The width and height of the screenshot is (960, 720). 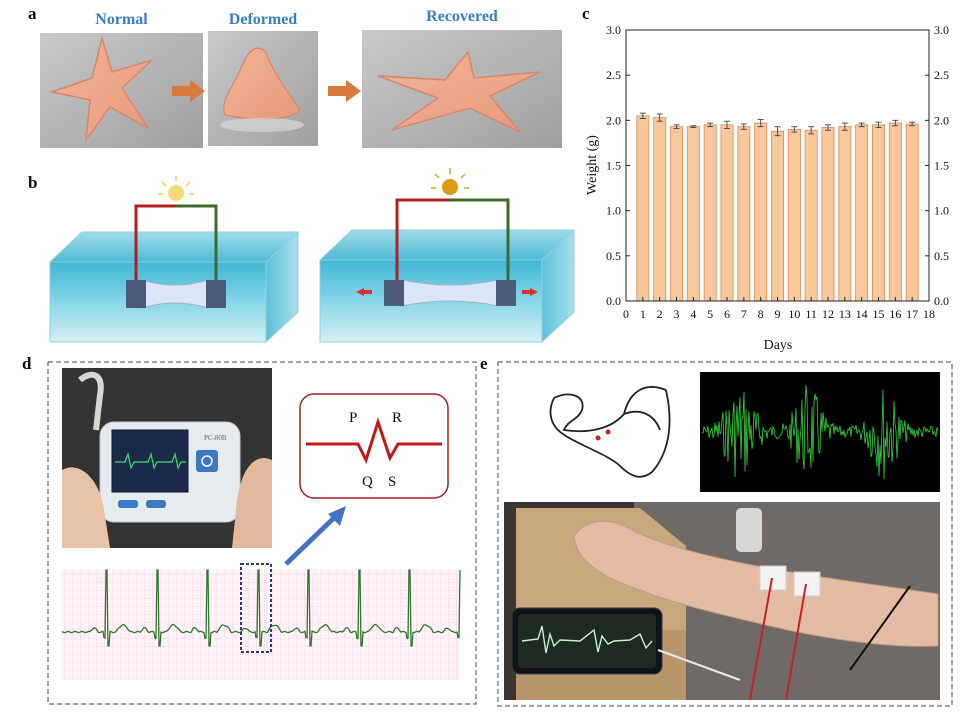 I want to click on flexed-arm-icon, so click(x=610, y=432).